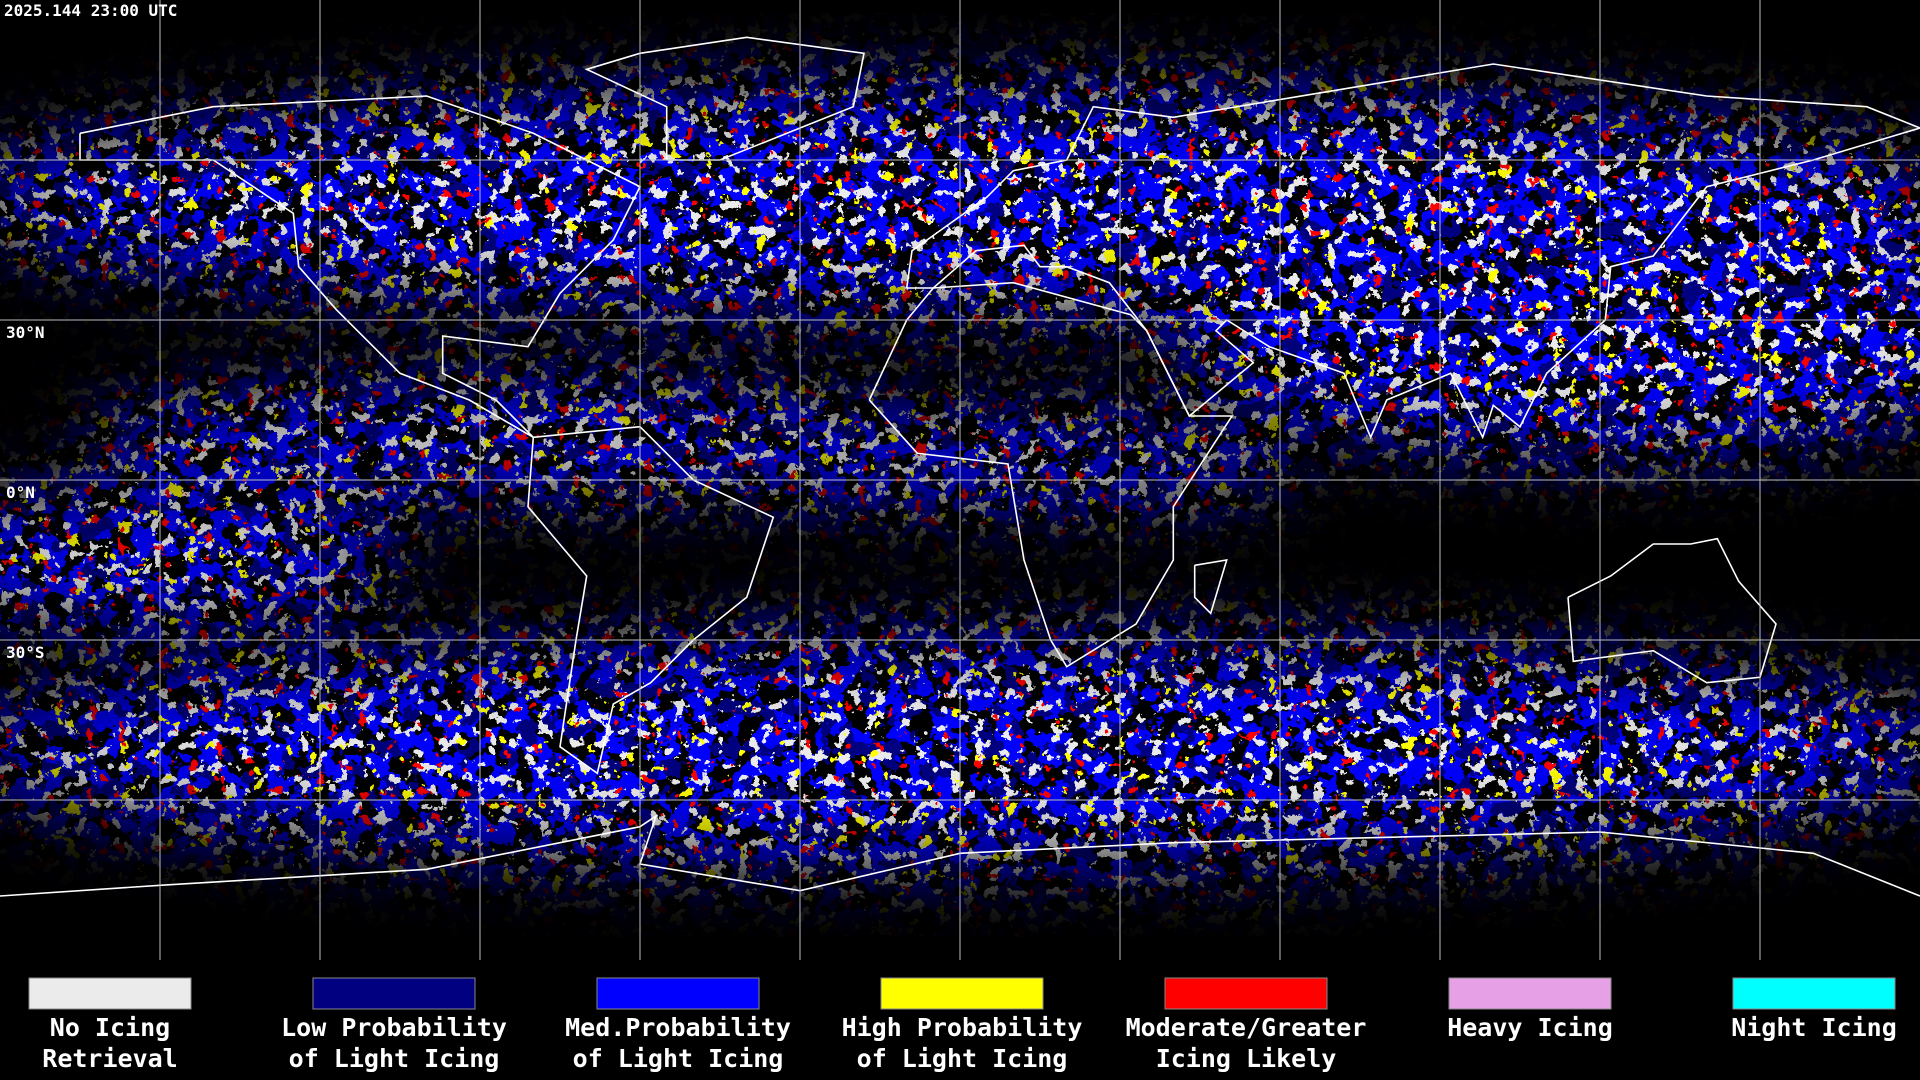  Describe the element at coordinates (110, 1027) in the screenshot. I see `legend-label: No Icing` at that location.